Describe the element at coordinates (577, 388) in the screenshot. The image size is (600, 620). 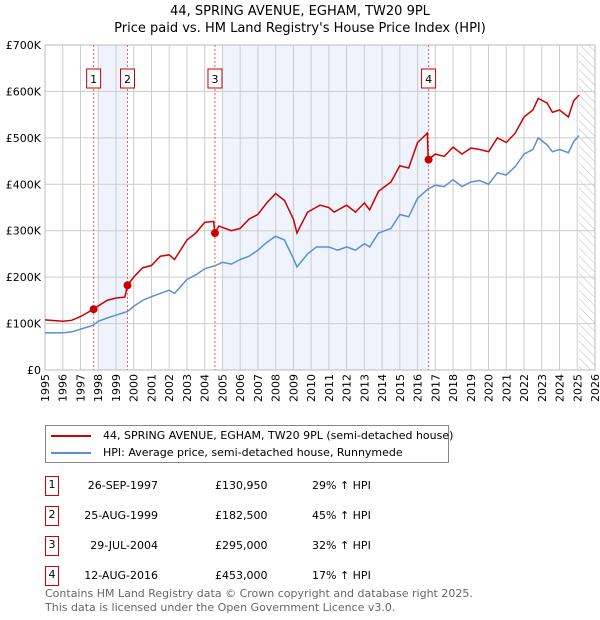
I see `x-tick-label: 2025` at that location.